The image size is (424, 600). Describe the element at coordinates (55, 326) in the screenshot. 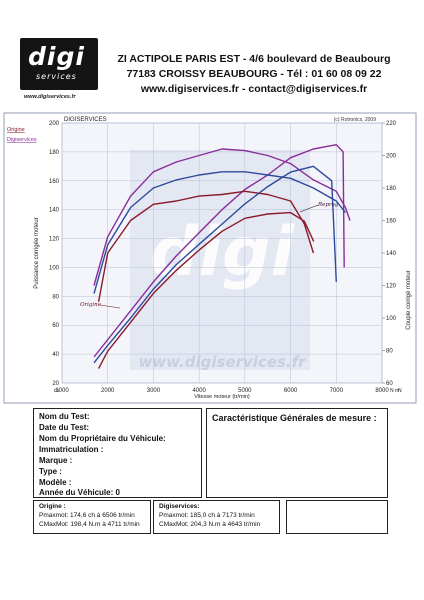

I see `y-left-tick-label: 60` at that location.